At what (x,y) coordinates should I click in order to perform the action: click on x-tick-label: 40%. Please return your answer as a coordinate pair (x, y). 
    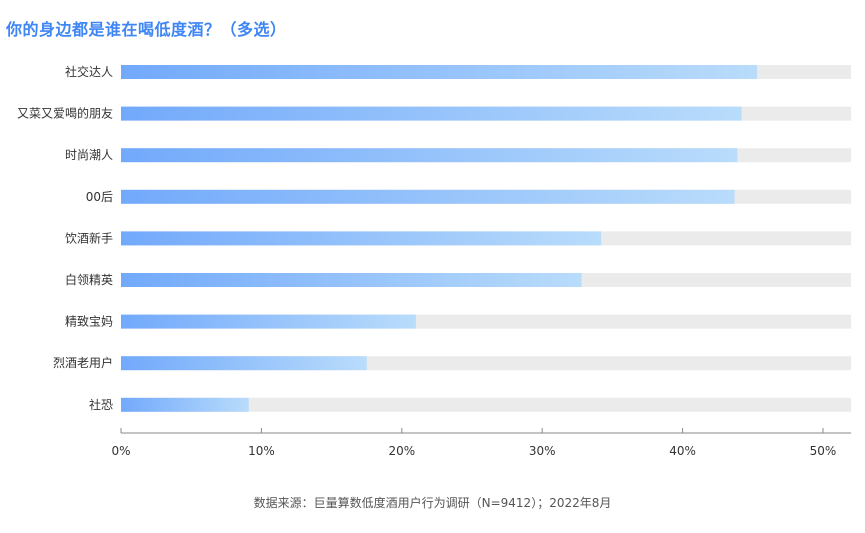
    Looking at the image, I should click on (682, 451).